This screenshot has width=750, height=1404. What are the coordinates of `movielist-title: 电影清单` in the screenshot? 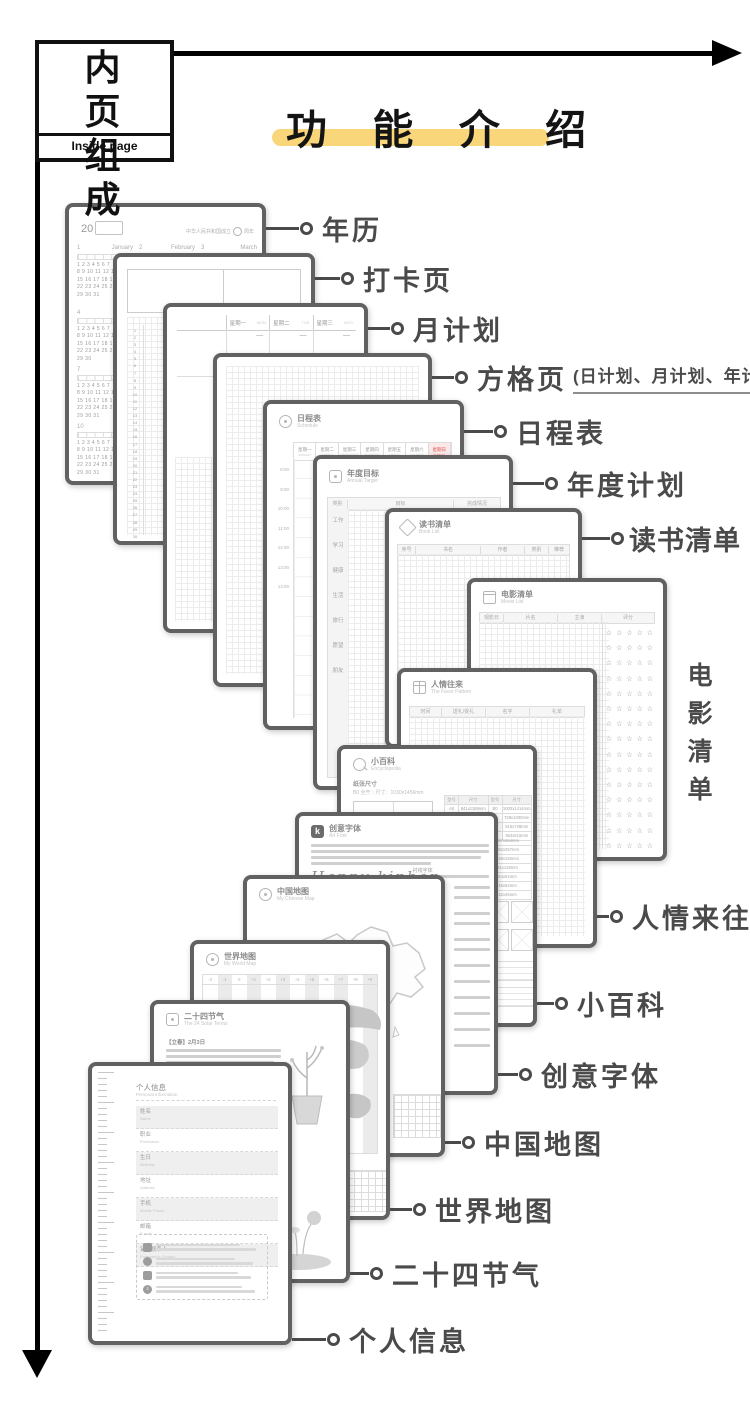 It's located at (517, 594).